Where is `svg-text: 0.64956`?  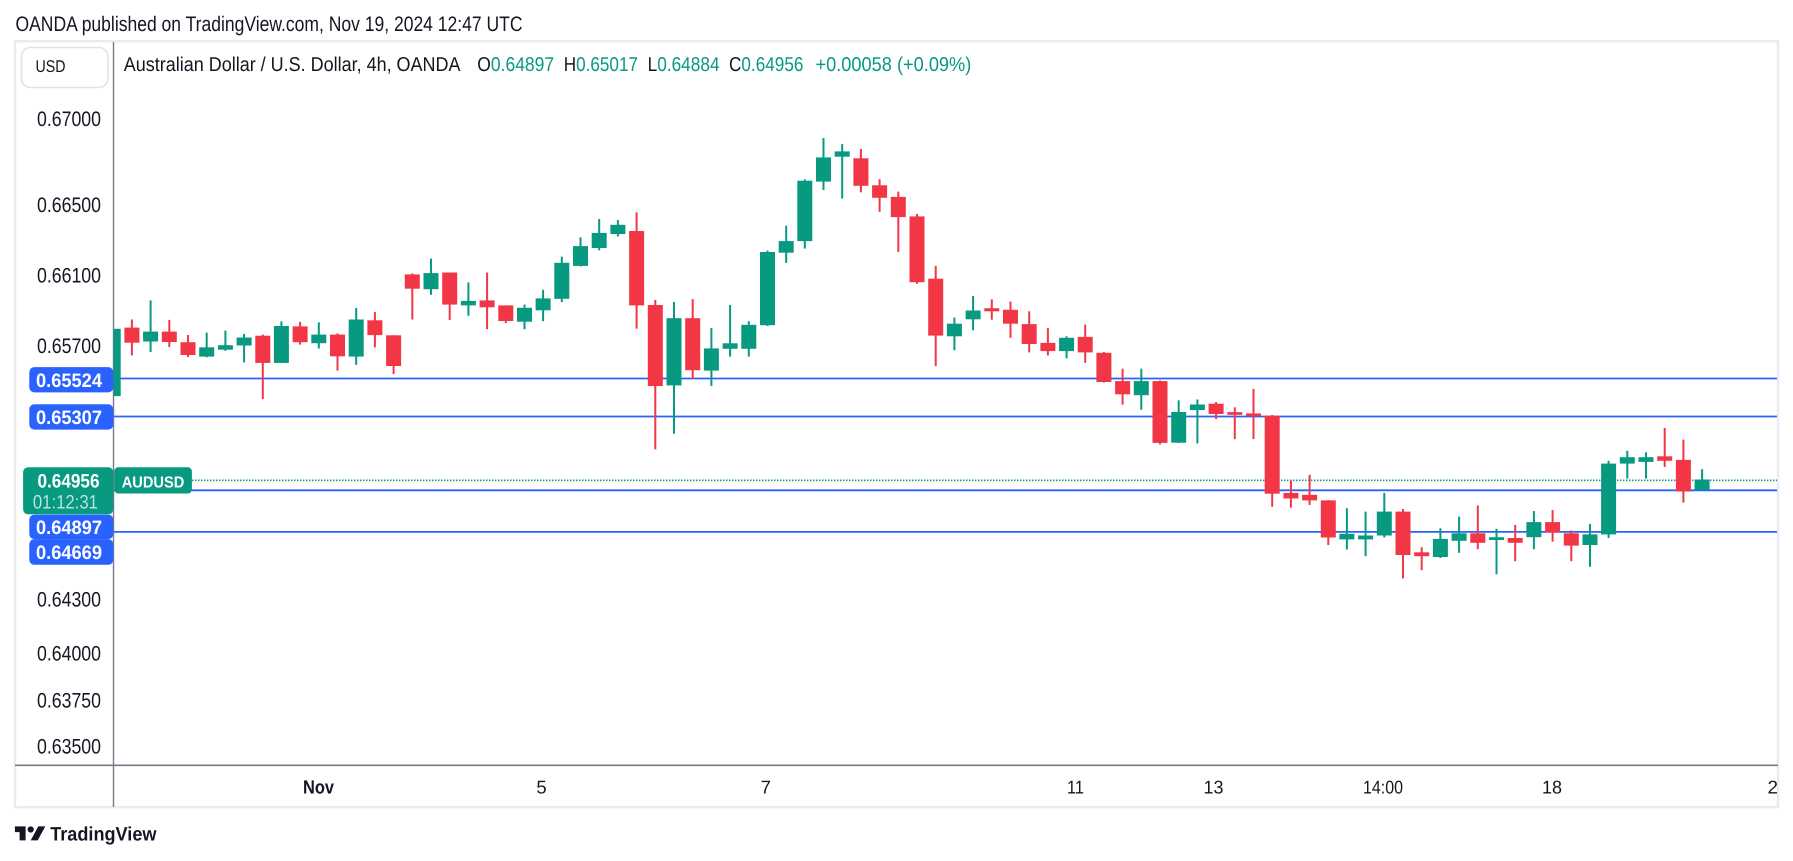
svg-text: 0.64956 is located at coordinates (69, 482).